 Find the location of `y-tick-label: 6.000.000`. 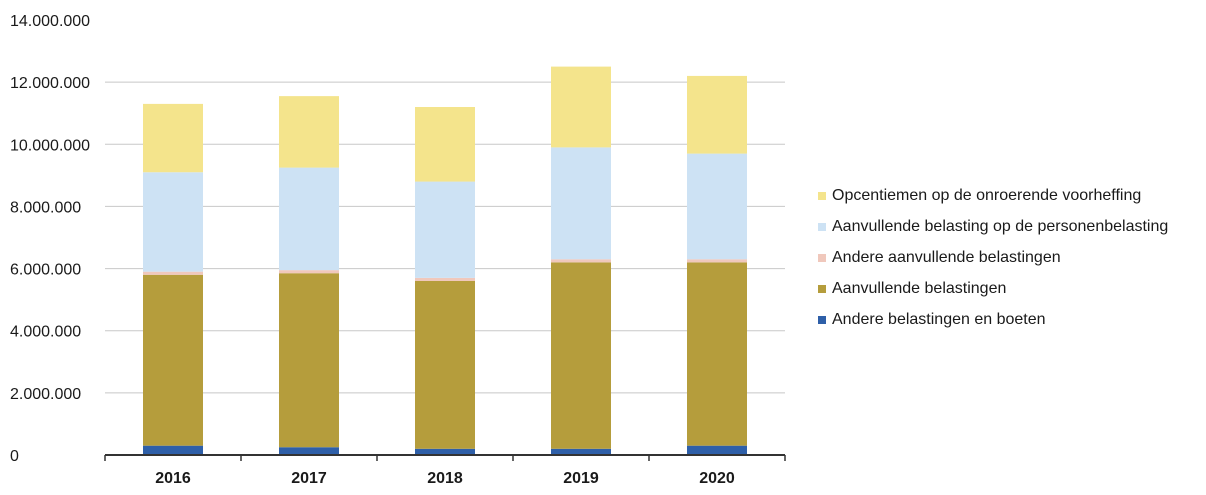

y-tick-label: 6.000.000 is located at coordinates (45, 270).